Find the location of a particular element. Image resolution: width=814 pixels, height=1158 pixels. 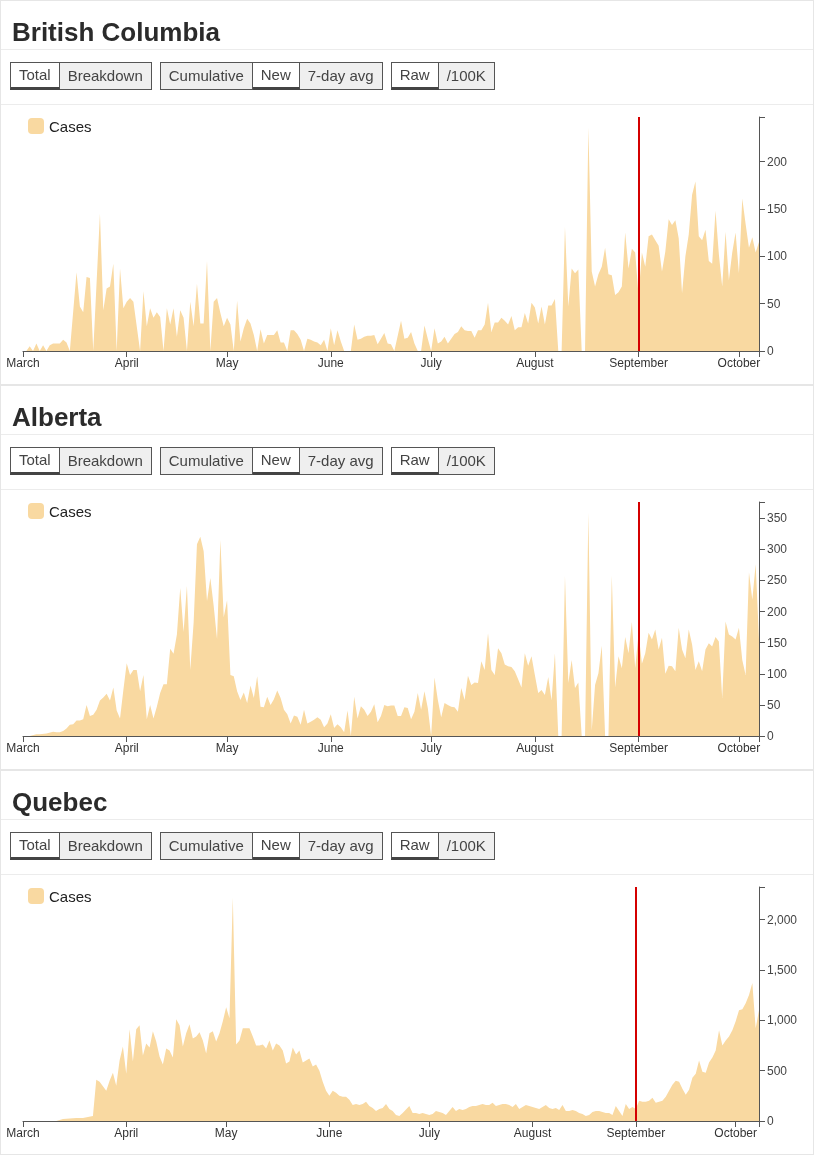

y-tick-label: 1,500 is located at coordinates (782, 969).